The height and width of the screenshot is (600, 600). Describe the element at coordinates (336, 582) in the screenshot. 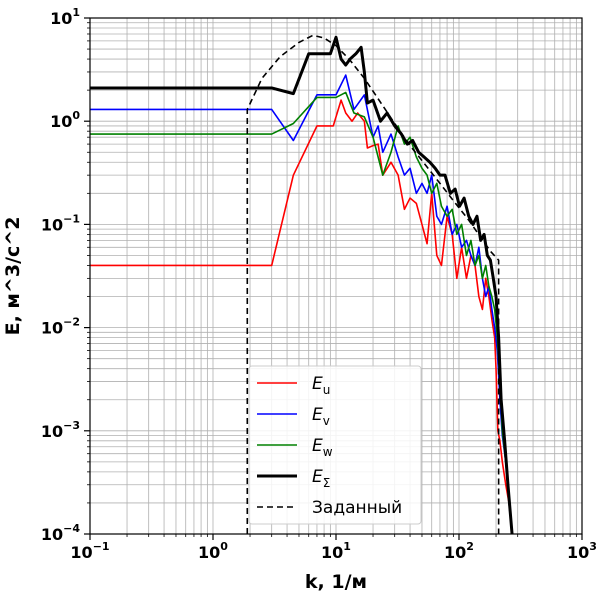

I see `x-axis-label: k, 1/м` at that location.